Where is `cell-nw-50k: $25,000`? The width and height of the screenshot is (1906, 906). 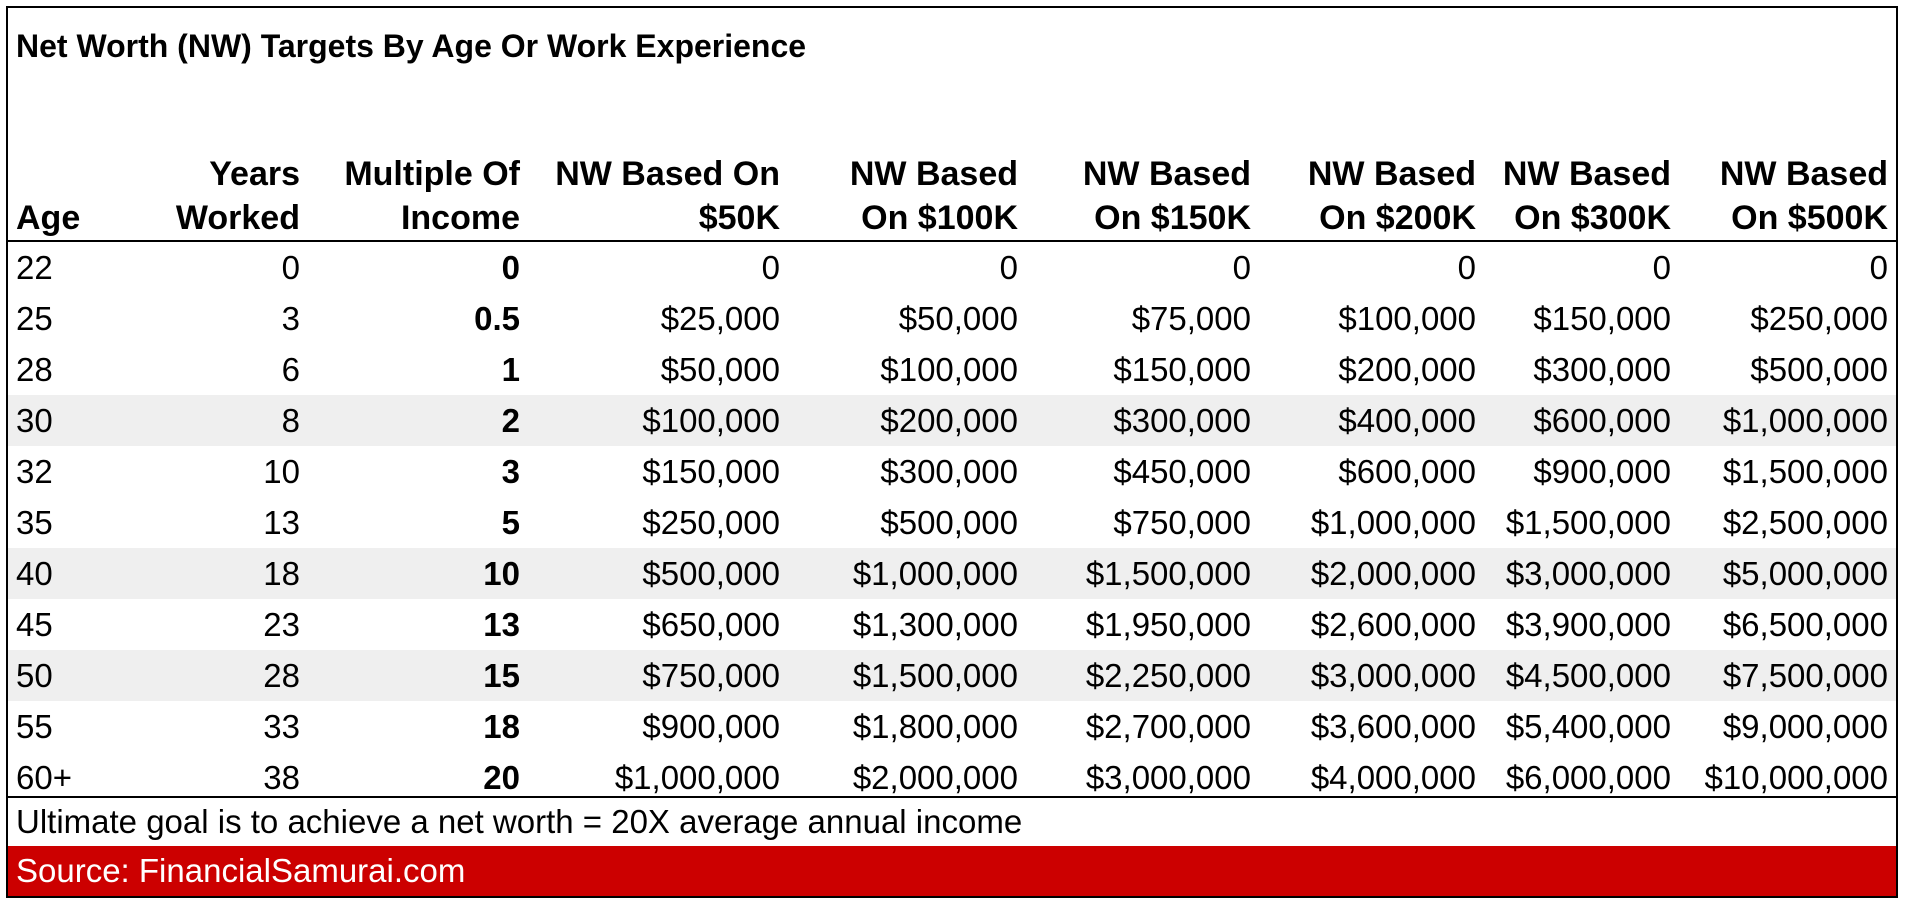 cell-nw-50k: $25,000 is located at coordinates (720, 318).